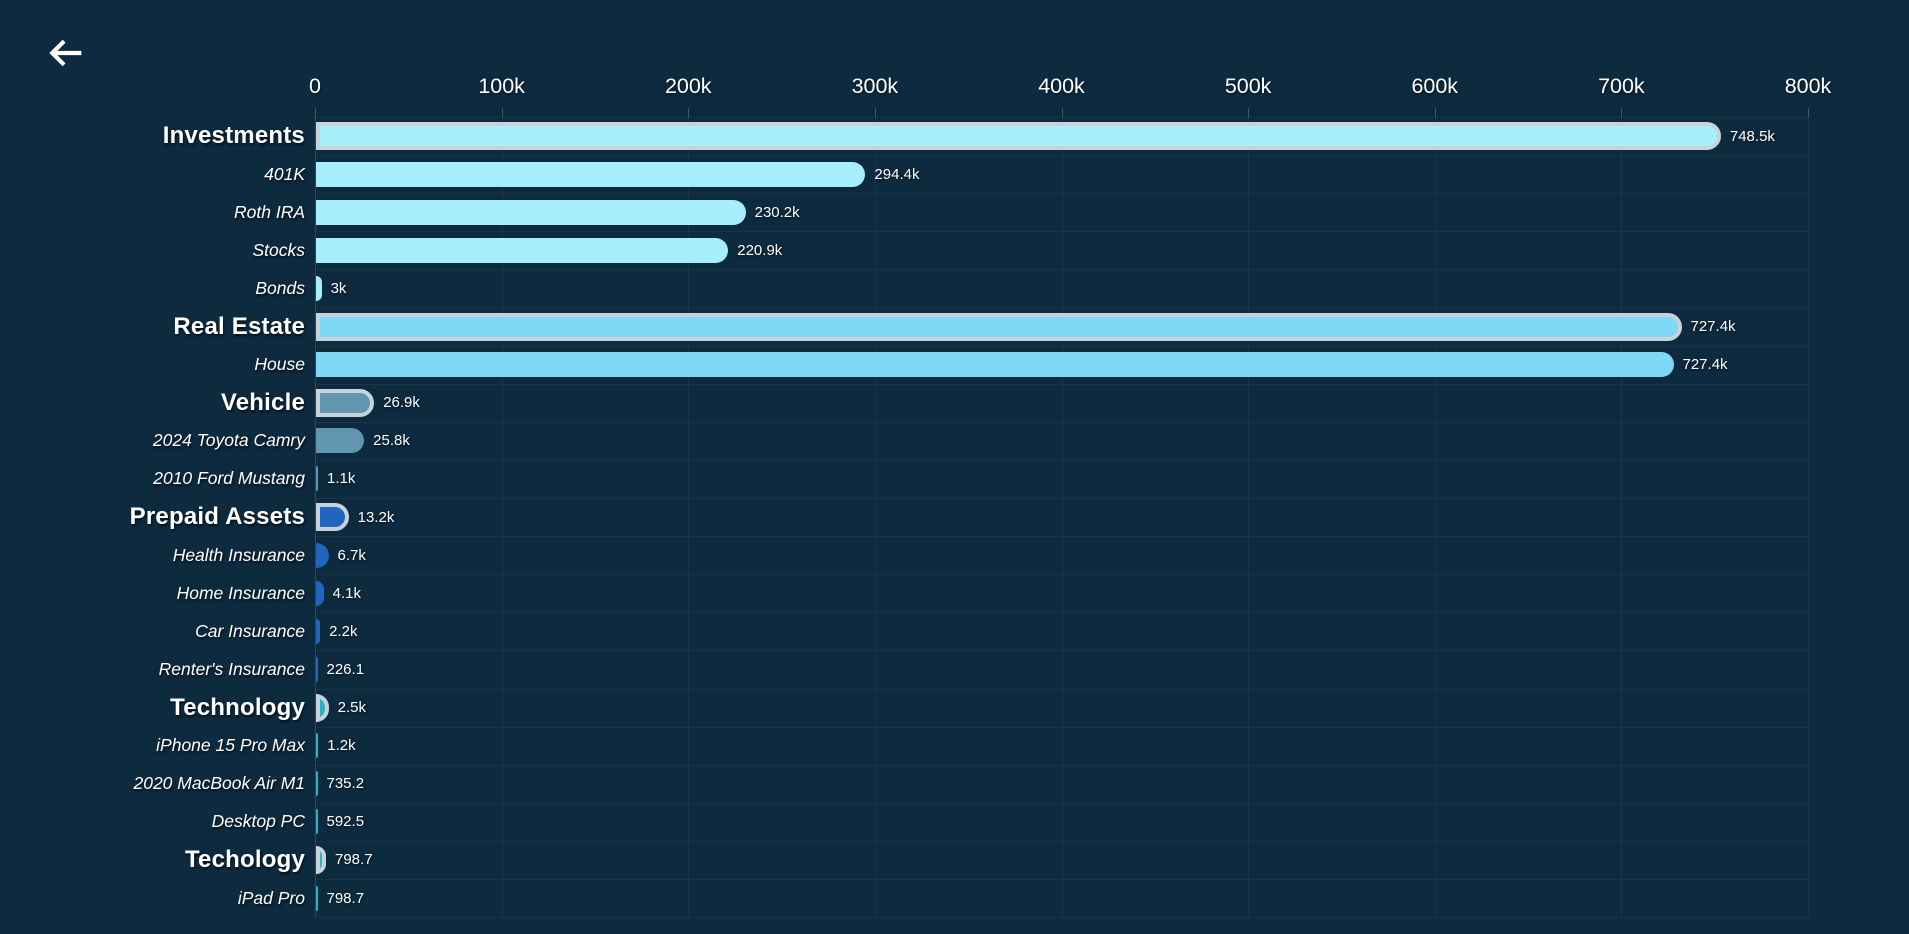 Image resolution: width=1909 pixels, height=934 pixels. What do you see at coordinates (954, 708) in the screenshot?
I see `category-row: Technology 2.5k` at bounding box center [954, 708].